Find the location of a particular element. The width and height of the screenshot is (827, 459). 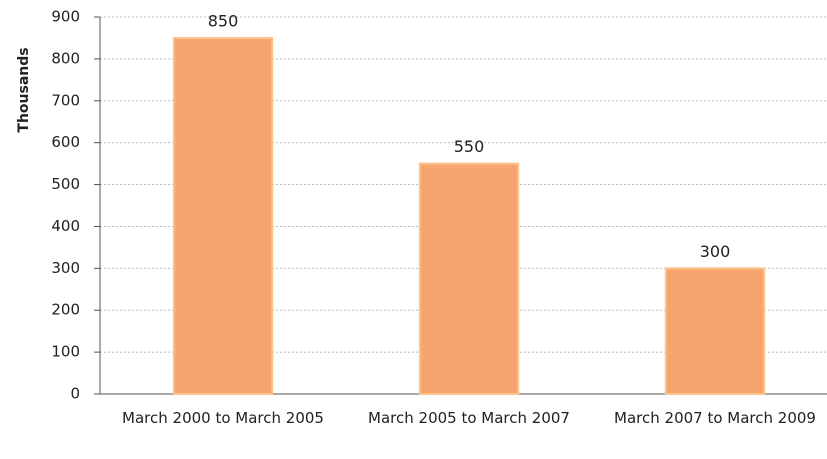

x-tick-label: March 2000 to March 2005 is located at coordinates (223, 418).